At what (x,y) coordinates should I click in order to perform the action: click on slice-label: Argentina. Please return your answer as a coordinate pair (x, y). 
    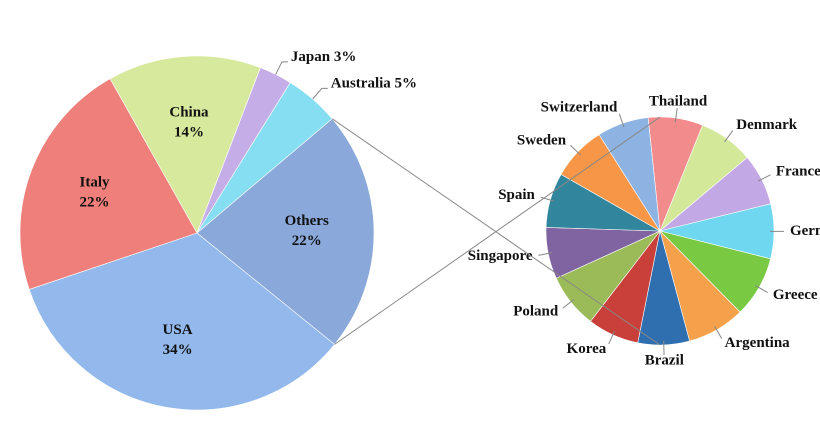
    Looking at the image, I should click on (757, 343).